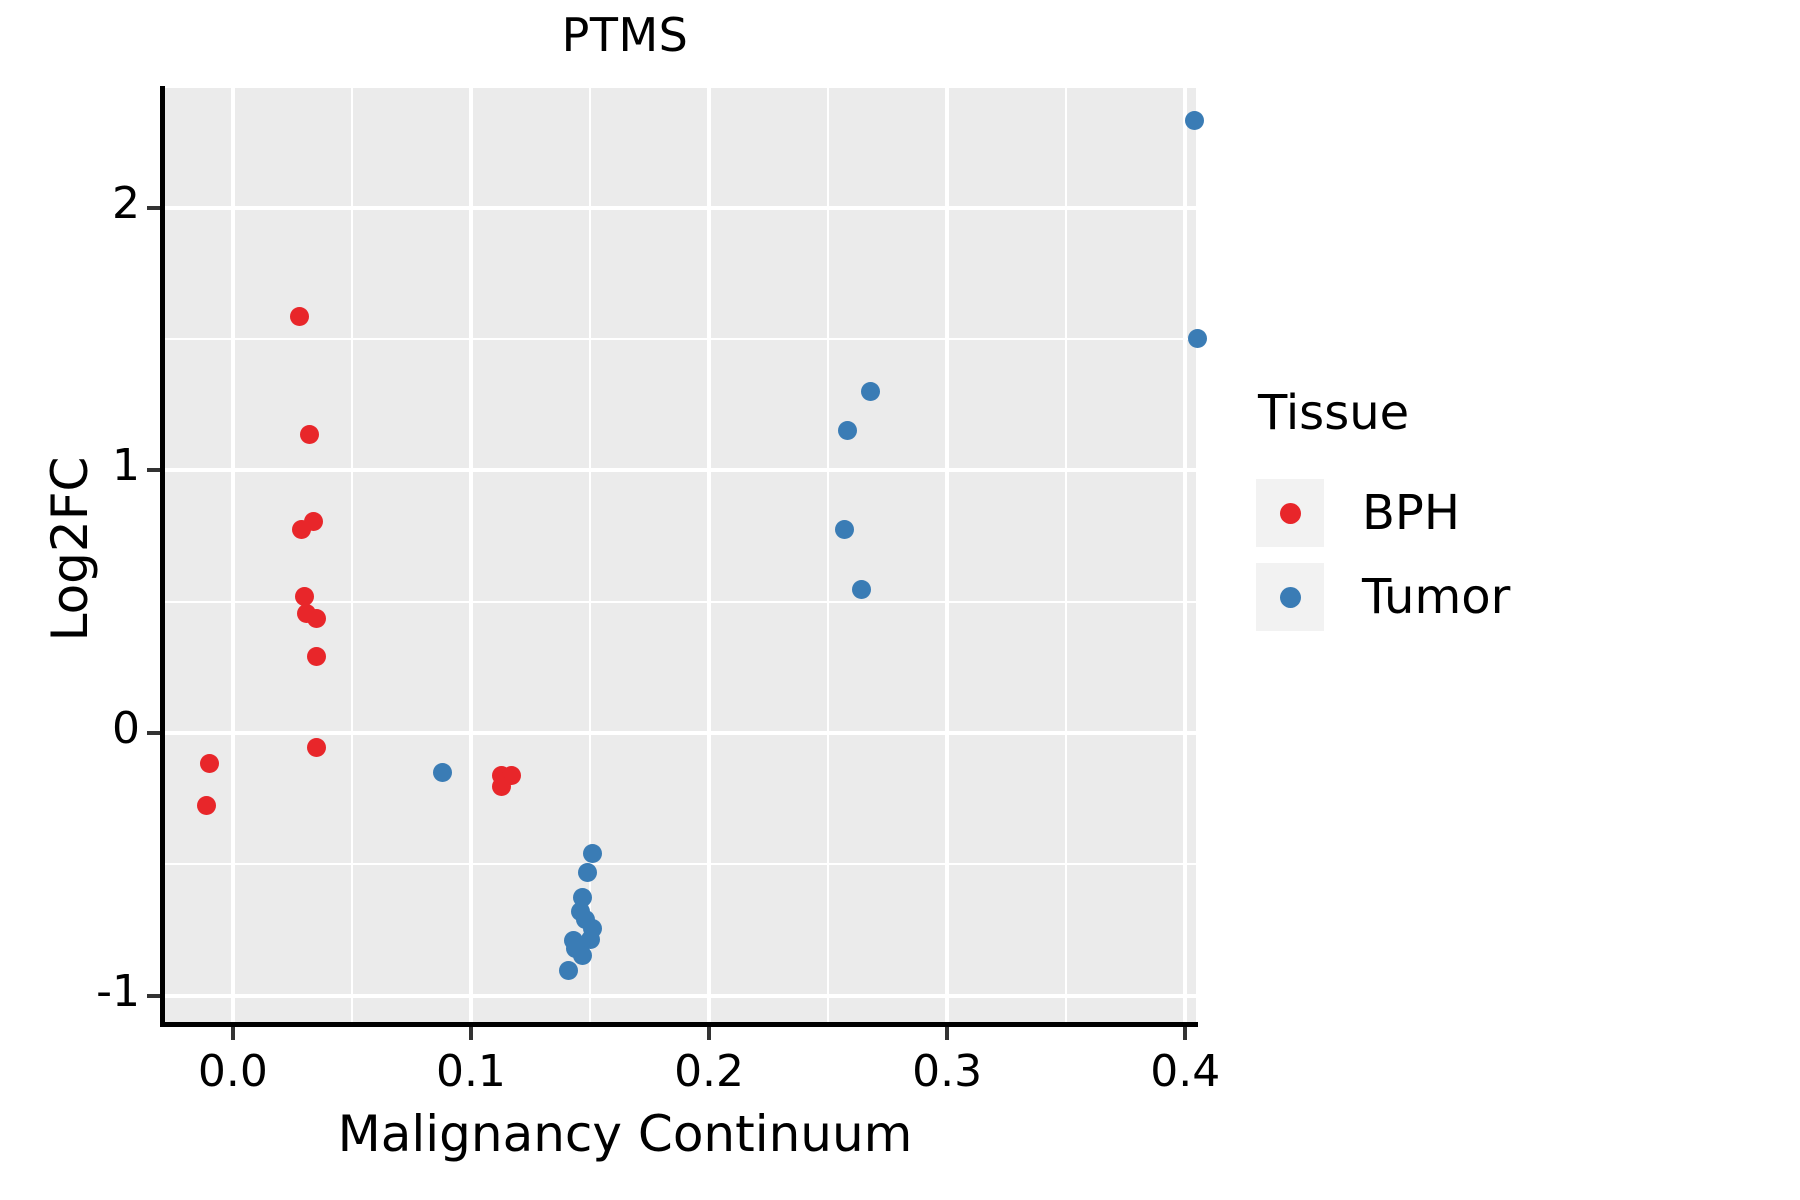 Image resolution: width=1800 pixels, height=1200 pixels. I want to click on y-tick-label: 2, so click(126, 203).